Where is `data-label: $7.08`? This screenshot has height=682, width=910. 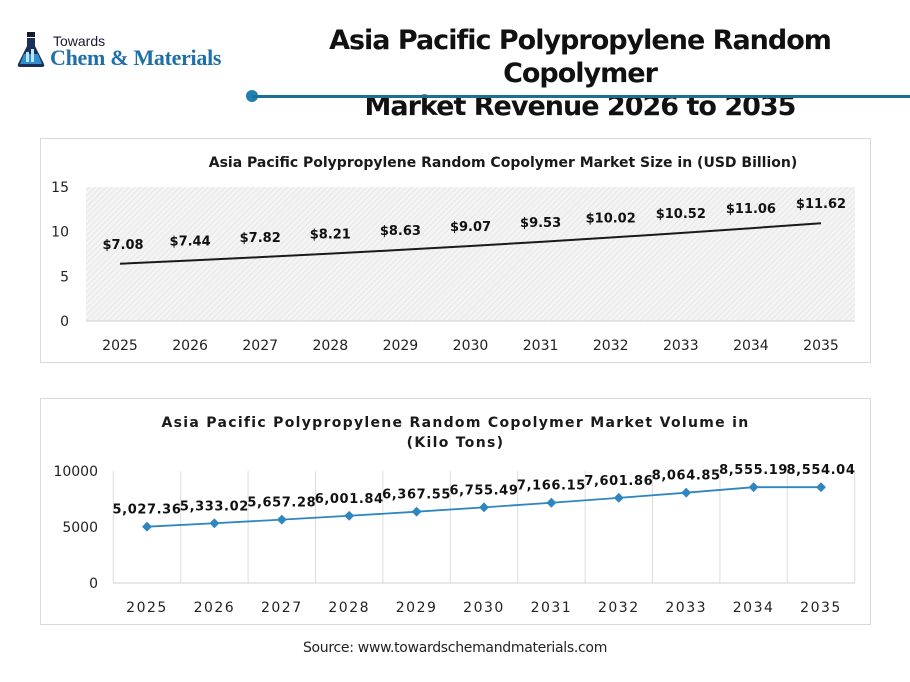
data-label: $7.08 is located at coordinates (122, 245).